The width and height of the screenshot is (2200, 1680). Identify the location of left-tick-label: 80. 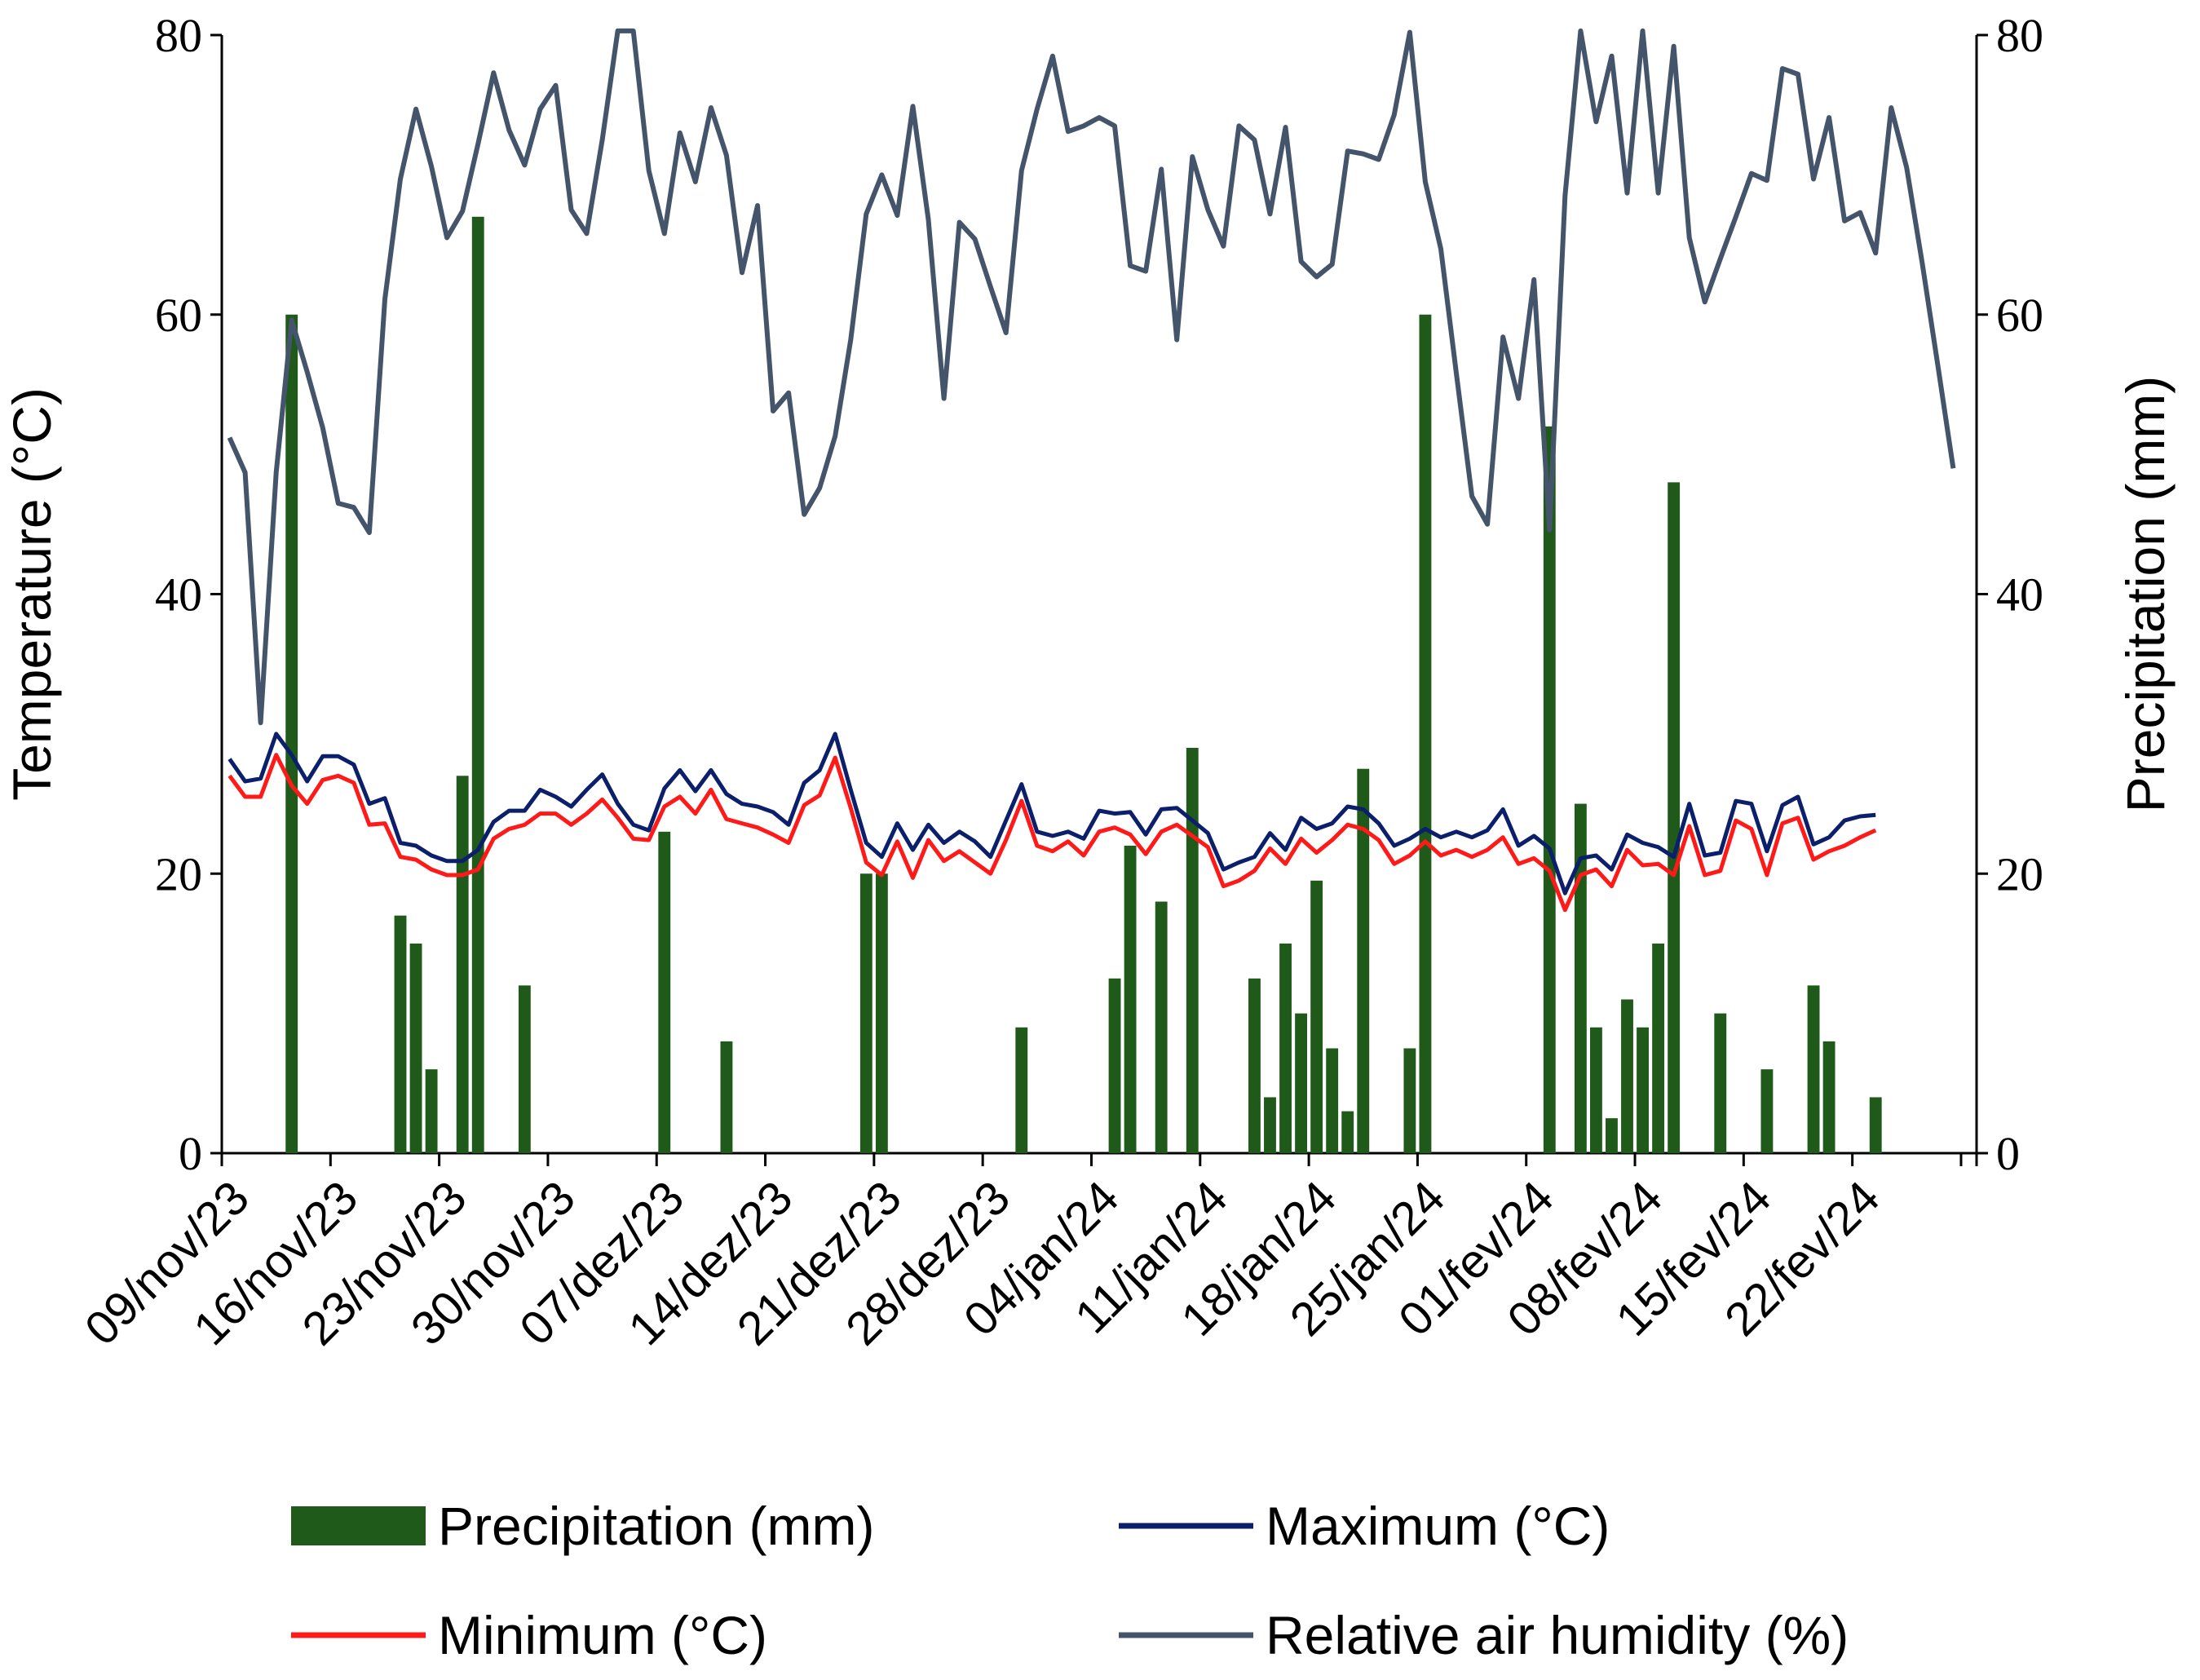
(178, 35).